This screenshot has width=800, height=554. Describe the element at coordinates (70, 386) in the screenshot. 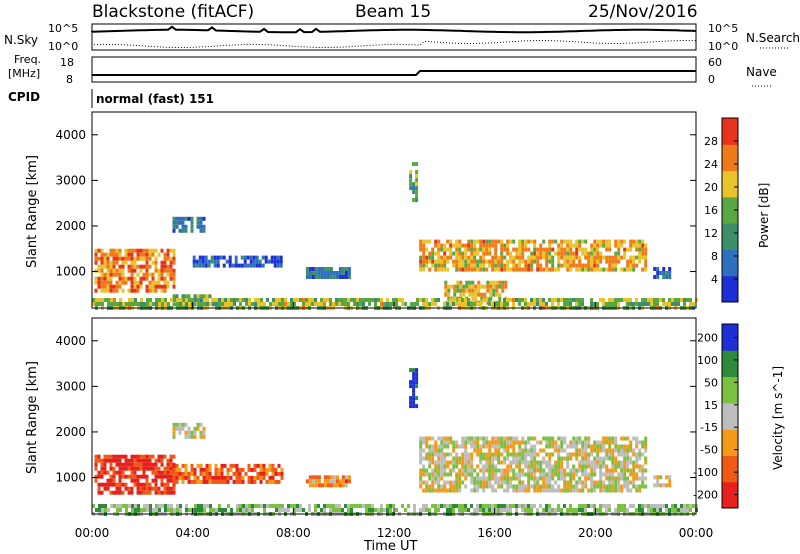

I see `velocity-ytick-label: 3000` at that location.